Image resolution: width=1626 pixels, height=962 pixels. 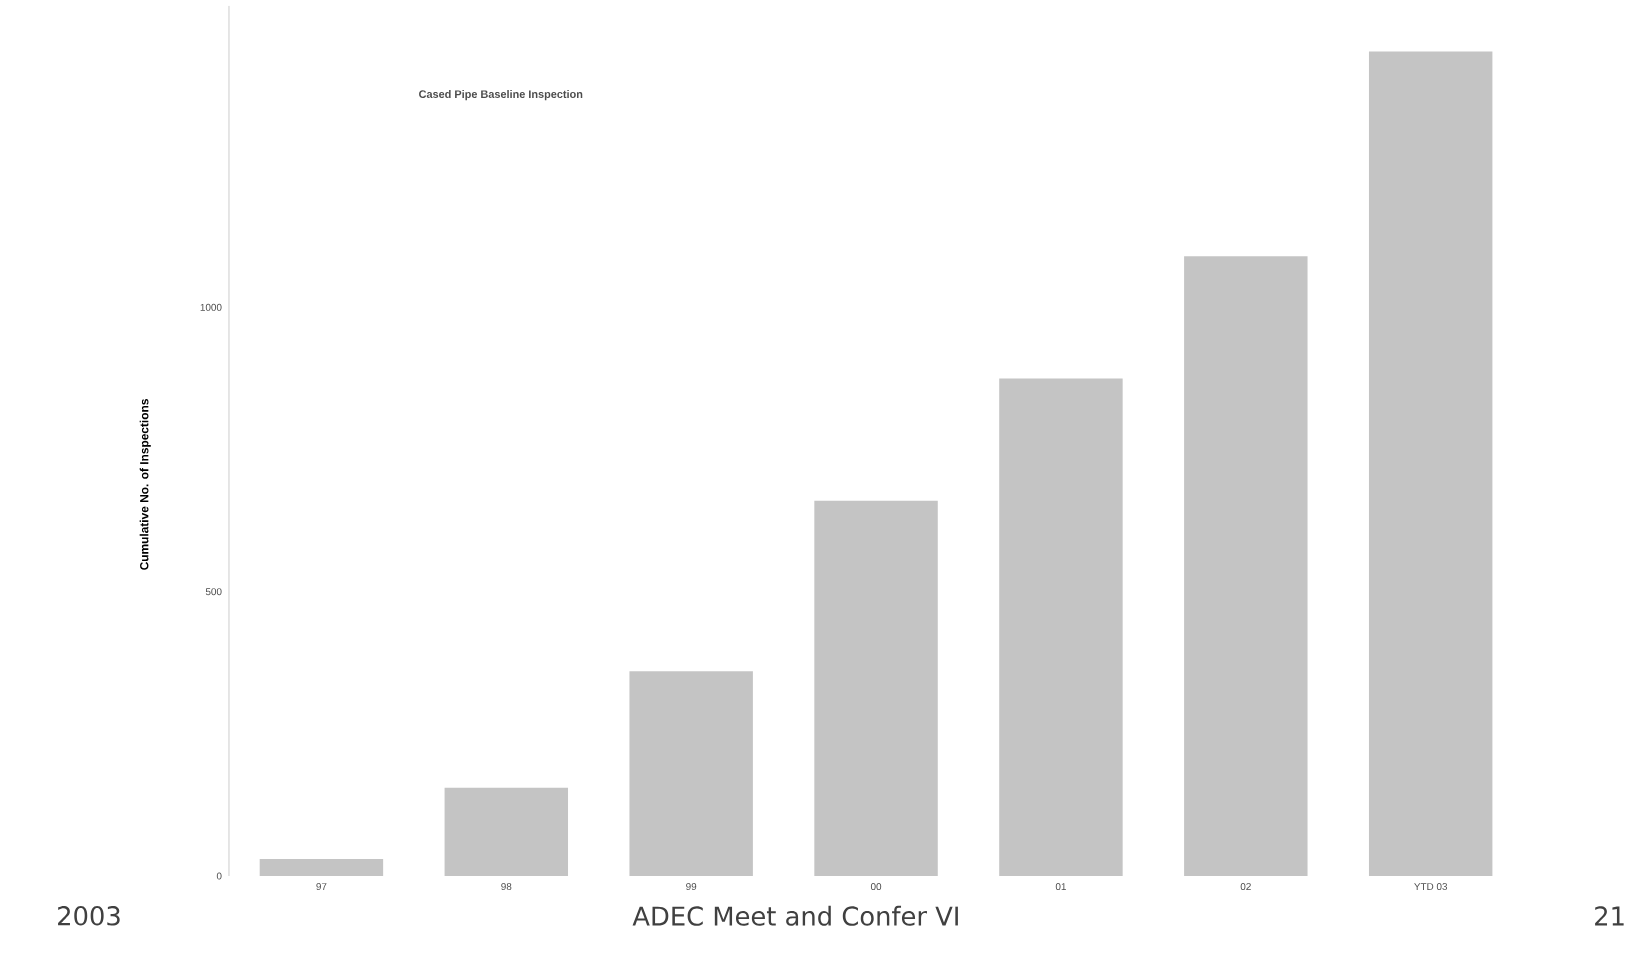 I want to click on text: 21, so click(x=1609, y=916).